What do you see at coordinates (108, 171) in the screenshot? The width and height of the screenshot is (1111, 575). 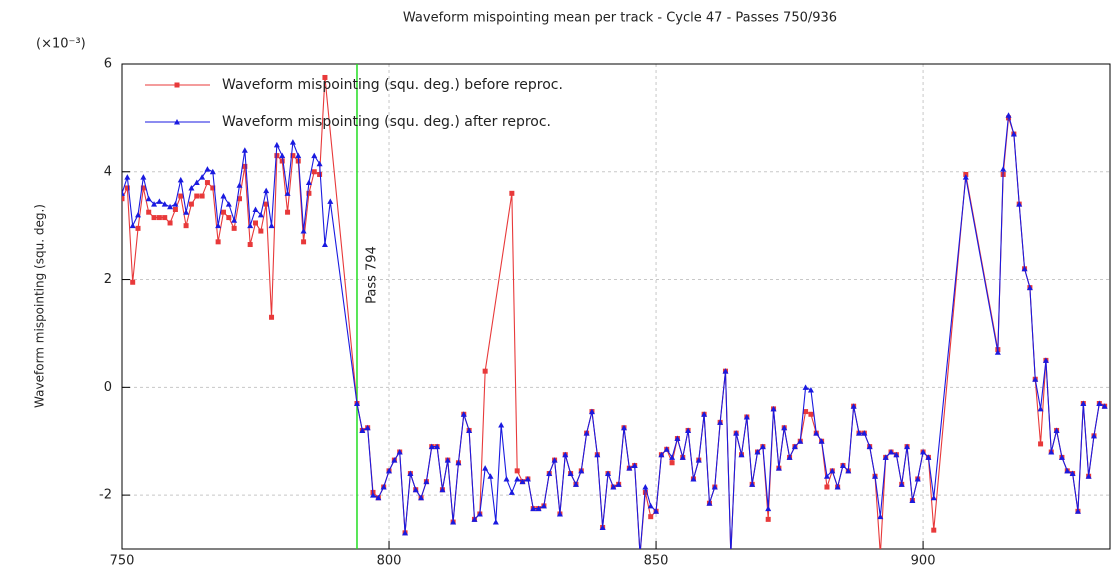 I see `y-tick-label: 4` at bounding box center [108, 171].